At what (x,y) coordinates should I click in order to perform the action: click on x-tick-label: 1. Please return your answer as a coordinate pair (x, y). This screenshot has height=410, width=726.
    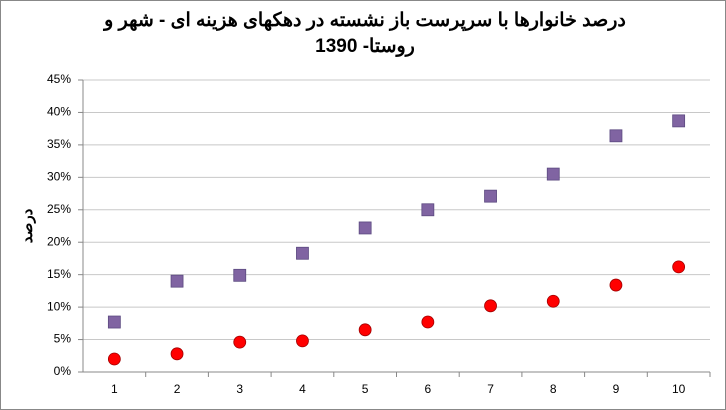
    Looking at the image, I should click on (114, 389).